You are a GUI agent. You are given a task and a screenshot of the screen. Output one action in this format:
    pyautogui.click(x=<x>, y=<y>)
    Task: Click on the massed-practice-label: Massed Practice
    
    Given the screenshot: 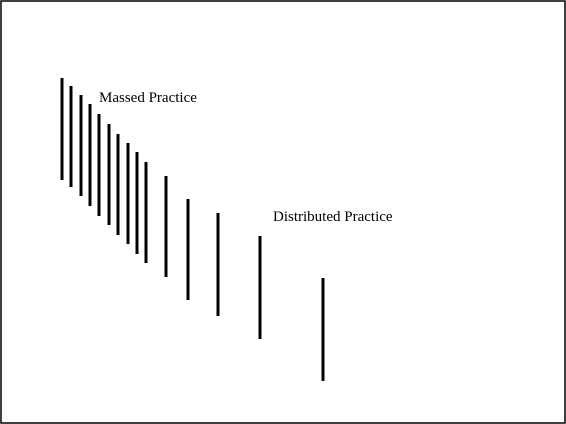 What is the action you would take?
    pyautogui.click(x=148, y=98)
    